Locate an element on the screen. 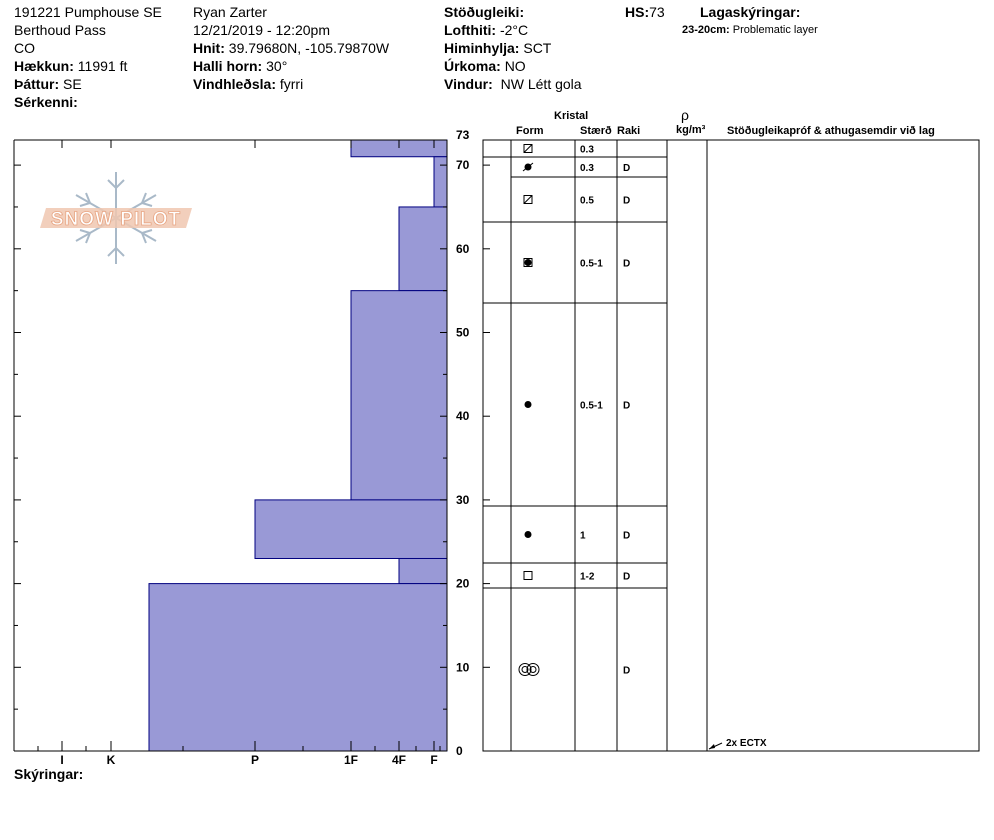 The image size is (994, 840). y-tick-label: 50 is located at coordinates (463, 333).